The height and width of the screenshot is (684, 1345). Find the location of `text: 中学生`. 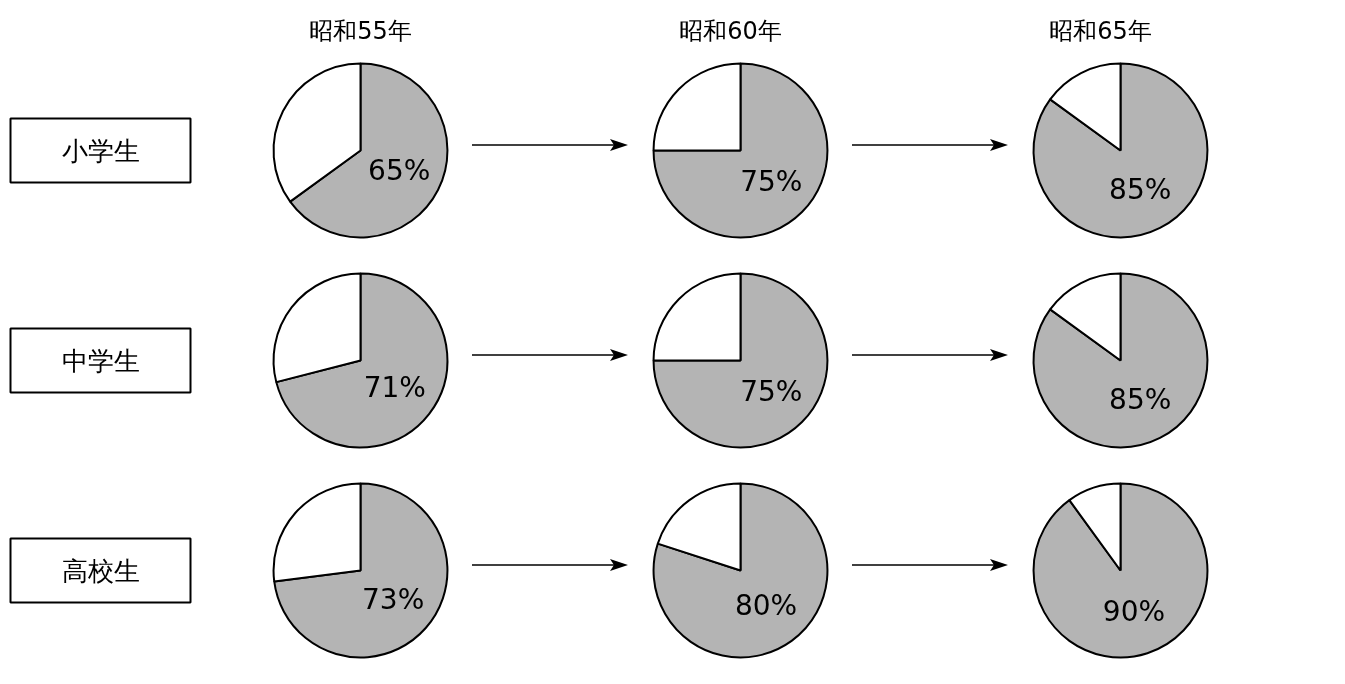

text: 中学生 is located at coordinates (100, 360).